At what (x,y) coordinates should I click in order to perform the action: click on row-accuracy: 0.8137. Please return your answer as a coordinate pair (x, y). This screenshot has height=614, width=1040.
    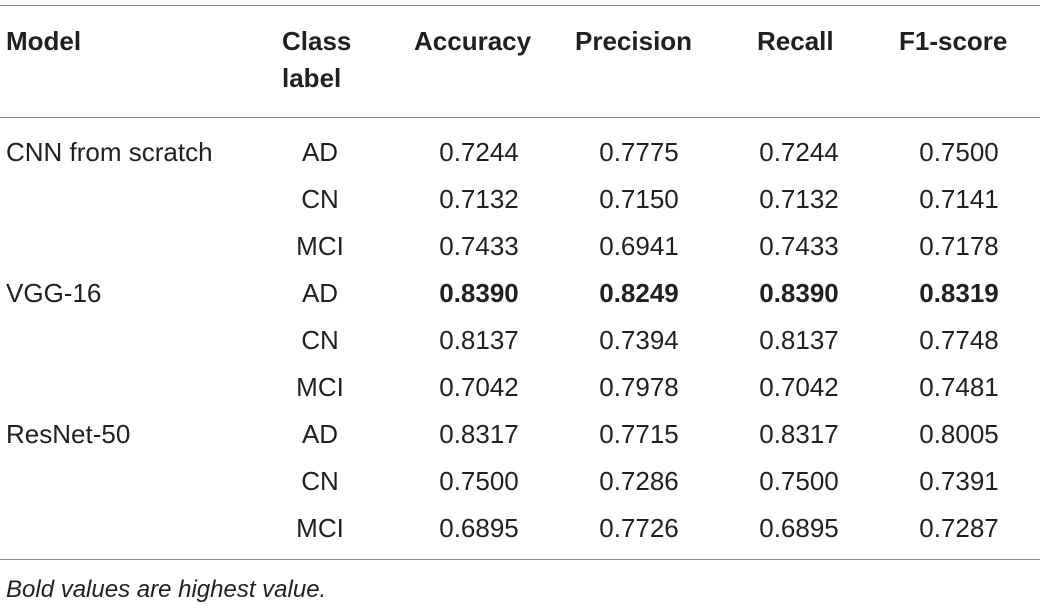
    Looking at the image, I should click on (479, 340).